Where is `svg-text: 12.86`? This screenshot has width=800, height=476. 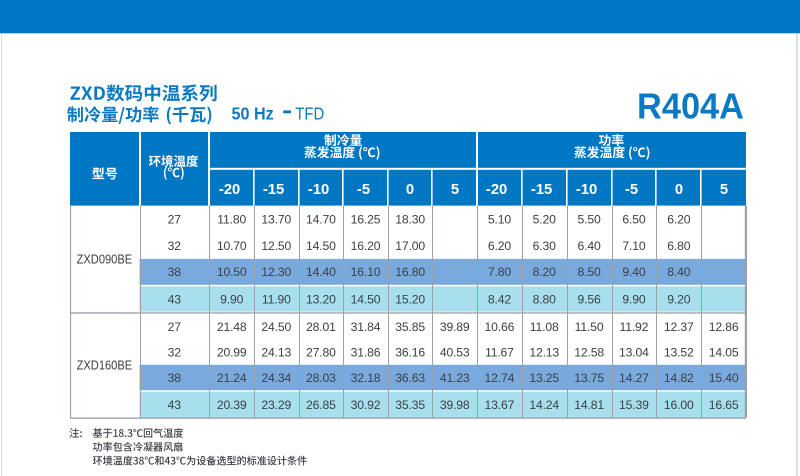 svg-text: 12.86 is located at coordinates (724, 327).